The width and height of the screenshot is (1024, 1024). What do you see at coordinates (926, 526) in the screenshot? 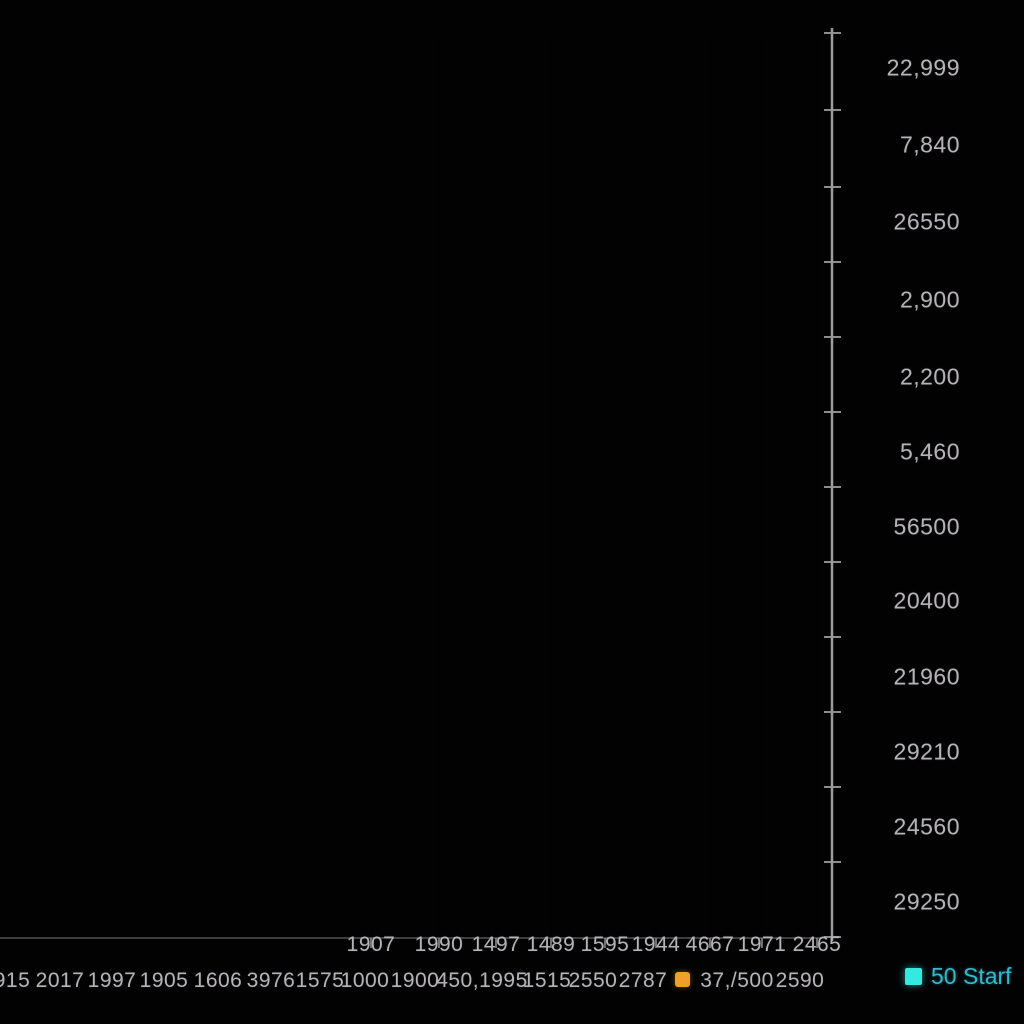
I see `y-axis-label: 56500` at bounding box center [926, 526].